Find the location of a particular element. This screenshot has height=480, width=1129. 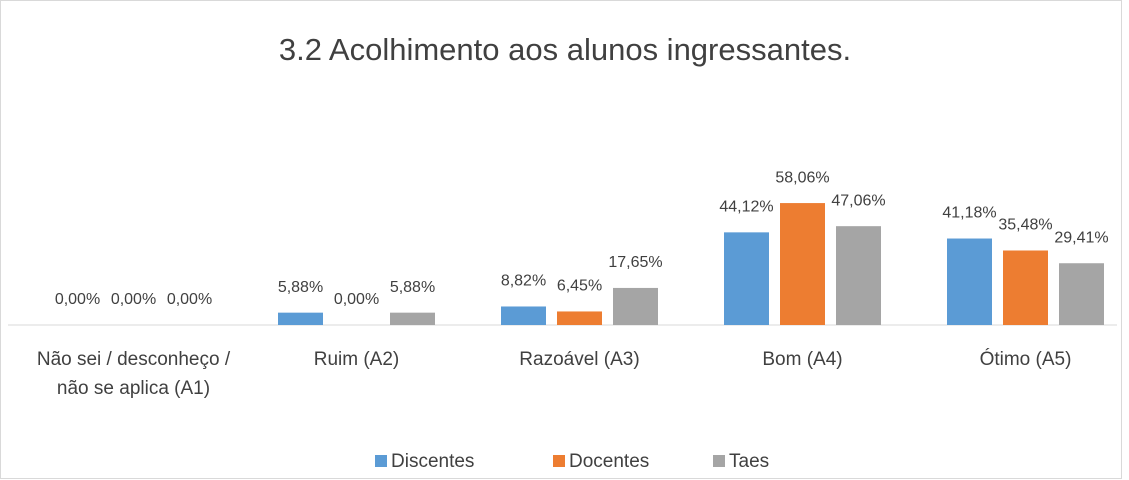

x-tick-label: Ótimo (A5) is located at coordinates (1025, 359).